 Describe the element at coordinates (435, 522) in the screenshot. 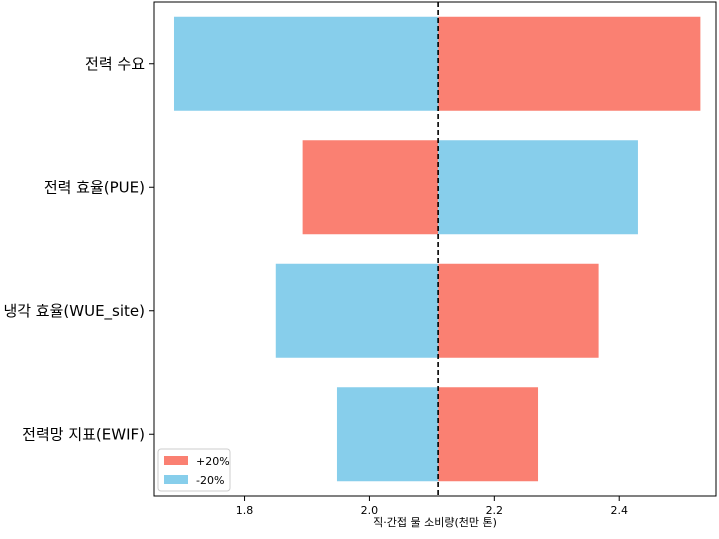

I see `x-axis-label: 직·간접 물 소비량(천만 톤)` at that location.